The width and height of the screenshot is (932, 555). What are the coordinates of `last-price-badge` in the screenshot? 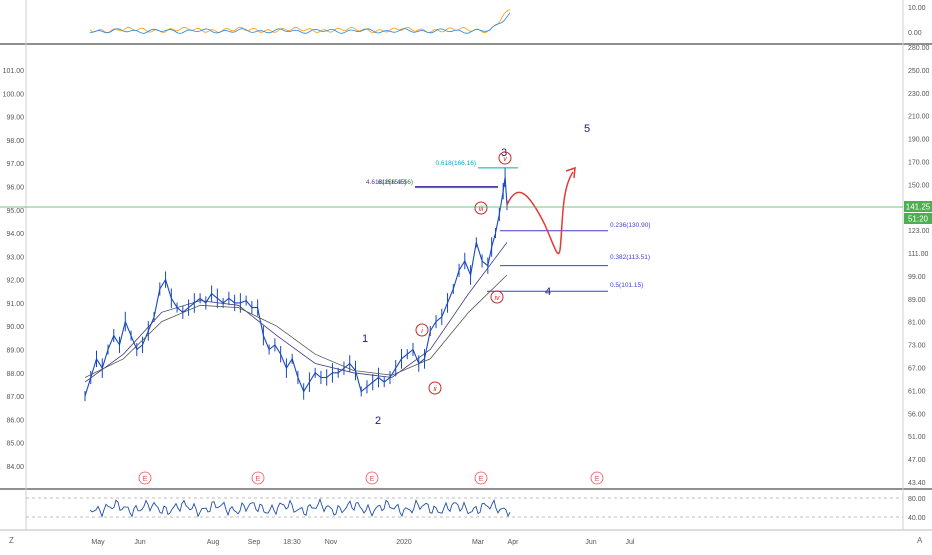 It's located at (918, 206).